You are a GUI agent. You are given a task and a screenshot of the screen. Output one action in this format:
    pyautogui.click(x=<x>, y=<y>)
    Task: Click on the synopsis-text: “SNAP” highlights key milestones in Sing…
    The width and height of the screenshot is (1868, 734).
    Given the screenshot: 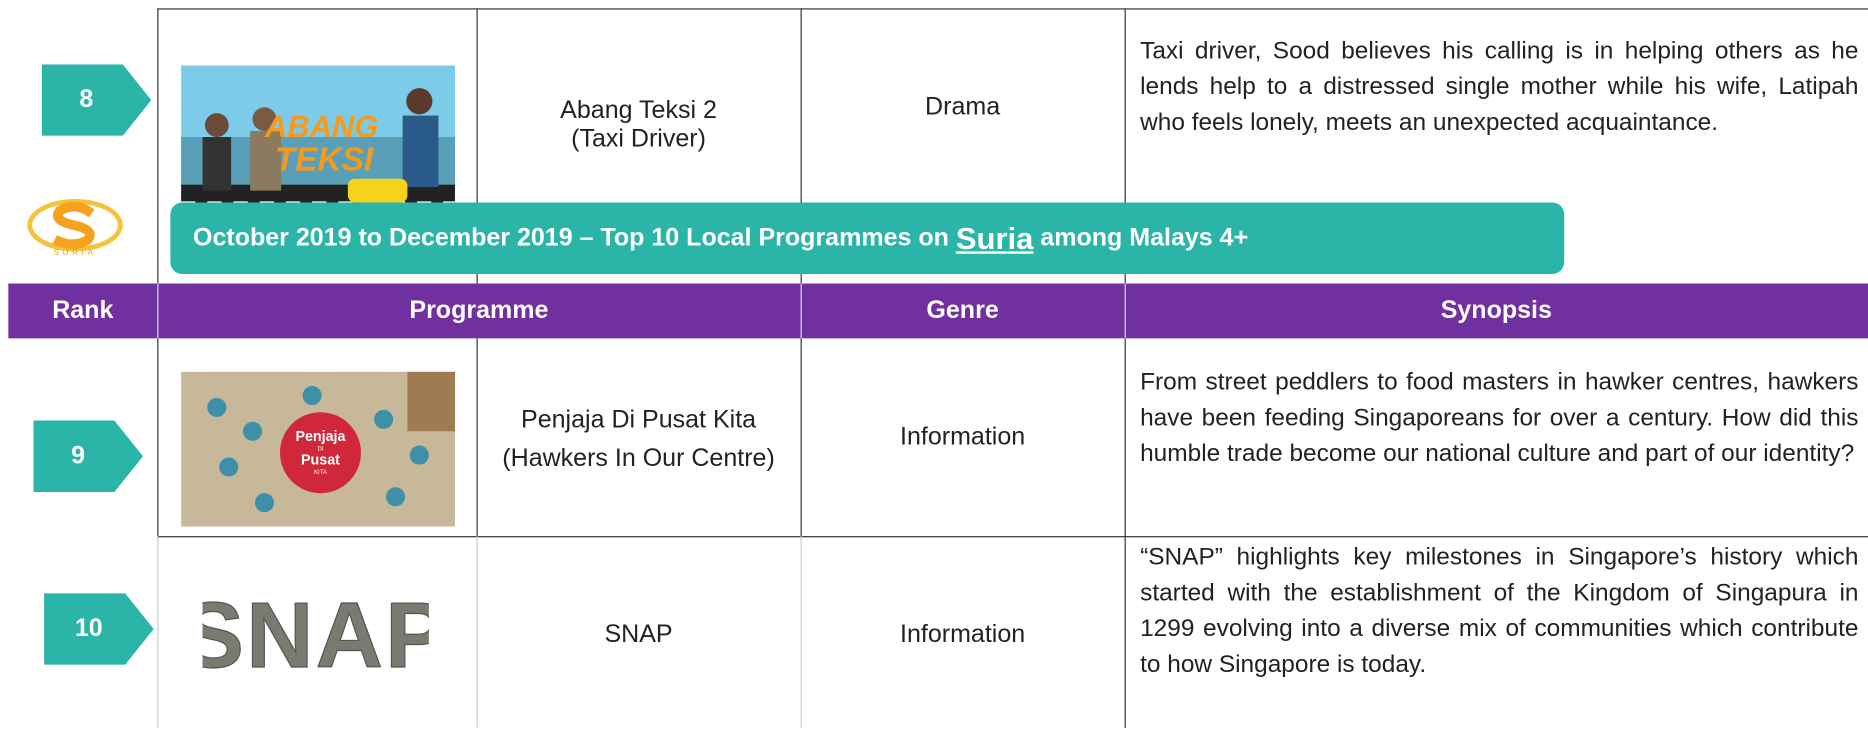 What is the action you would take?
    pyautogui.click(x=1499, y=610)
    